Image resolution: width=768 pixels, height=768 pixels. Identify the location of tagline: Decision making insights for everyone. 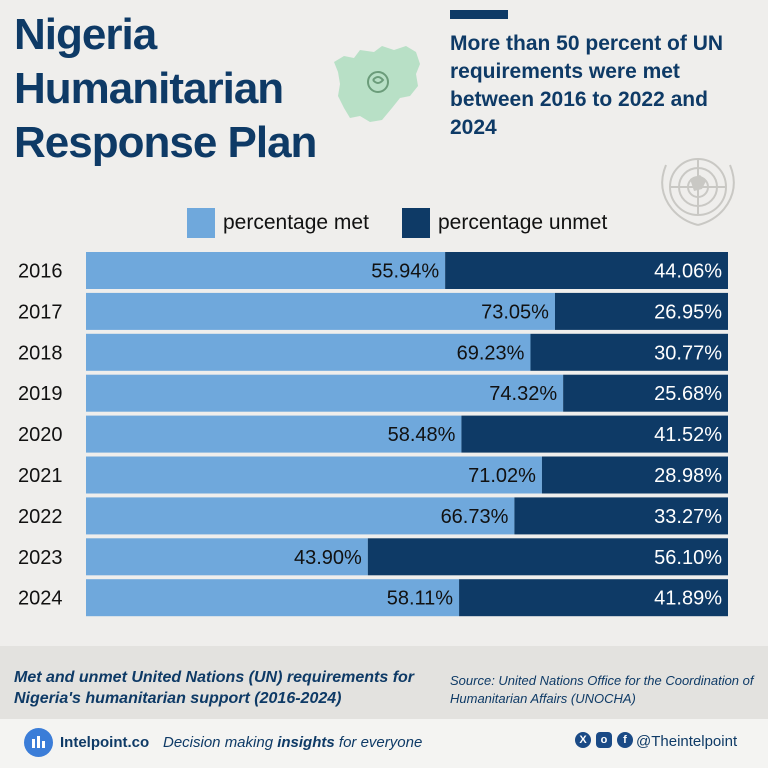
(293, 742).